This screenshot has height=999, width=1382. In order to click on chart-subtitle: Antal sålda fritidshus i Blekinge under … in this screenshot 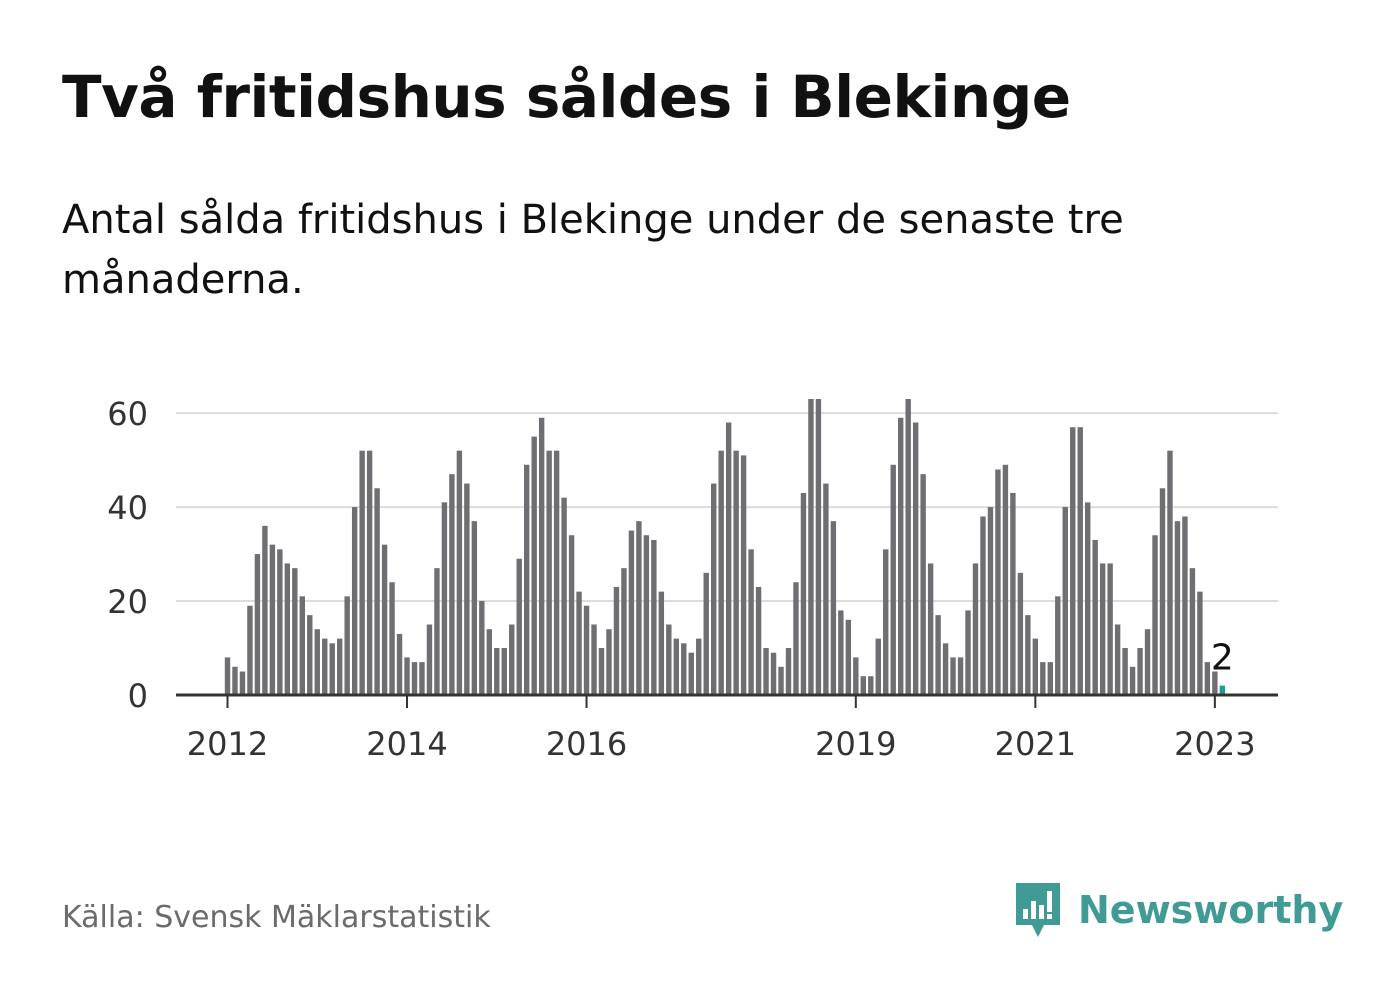, I will do `click(593, 250)`.